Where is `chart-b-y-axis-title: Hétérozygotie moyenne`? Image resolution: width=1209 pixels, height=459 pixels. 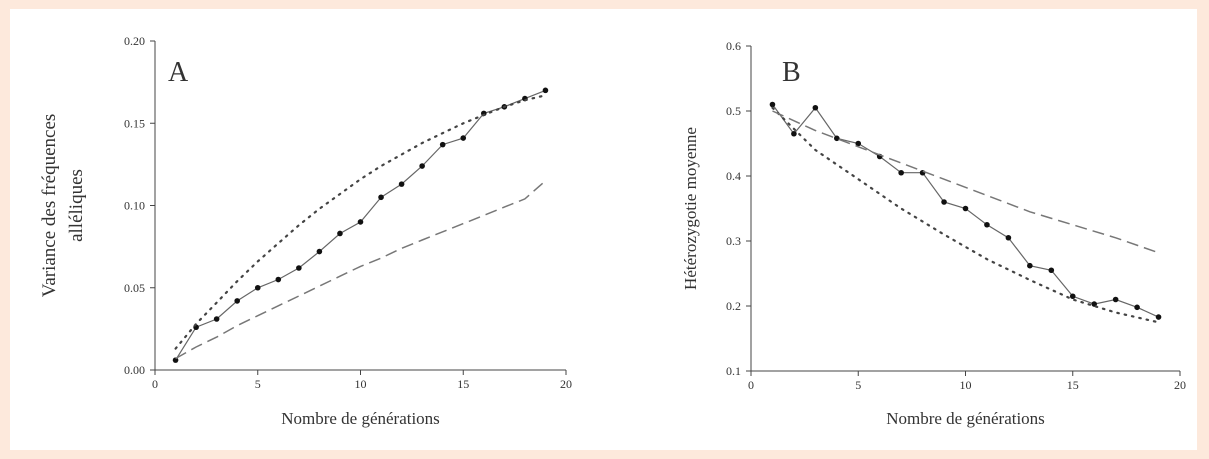 chart-b-y-axis-title: Hétérozygotie moyenne is located at coordinates (690, 208).